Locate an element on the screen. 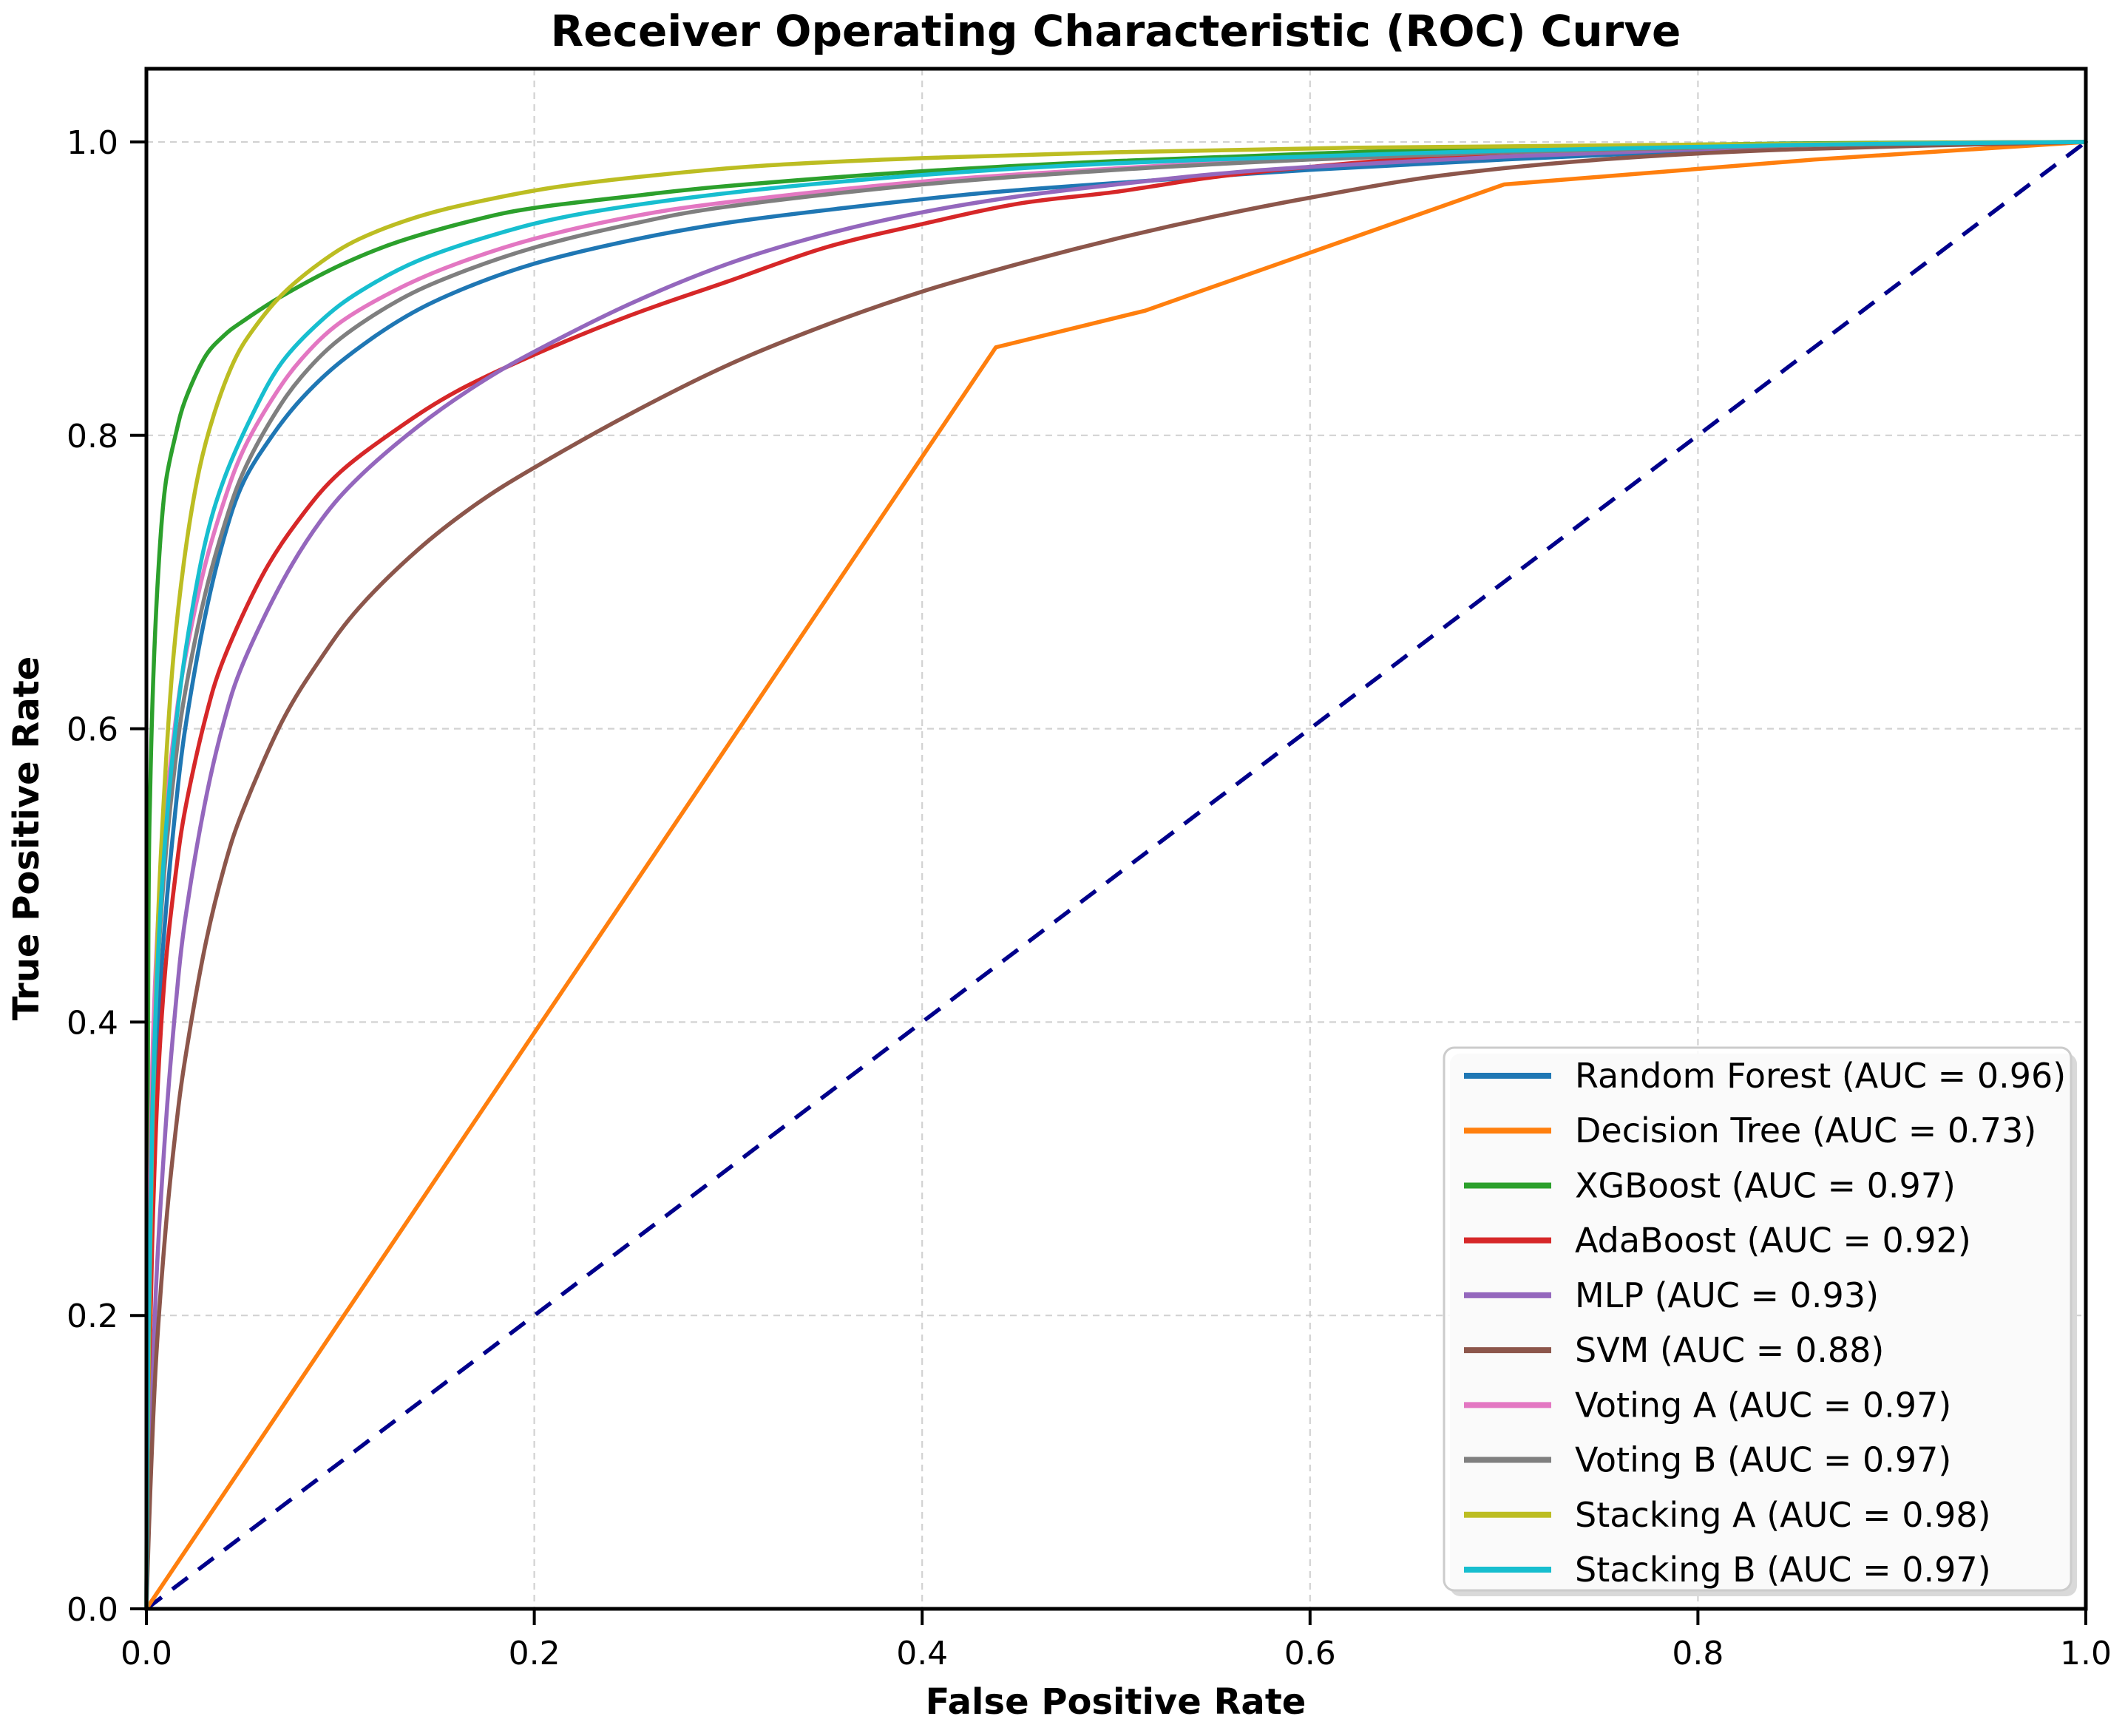 The width and height of the screenshot is (2125, 1736). legend-item-stacking-b: Stacking B (AUC = 0.97) is located at coordinates (1727, 1570).